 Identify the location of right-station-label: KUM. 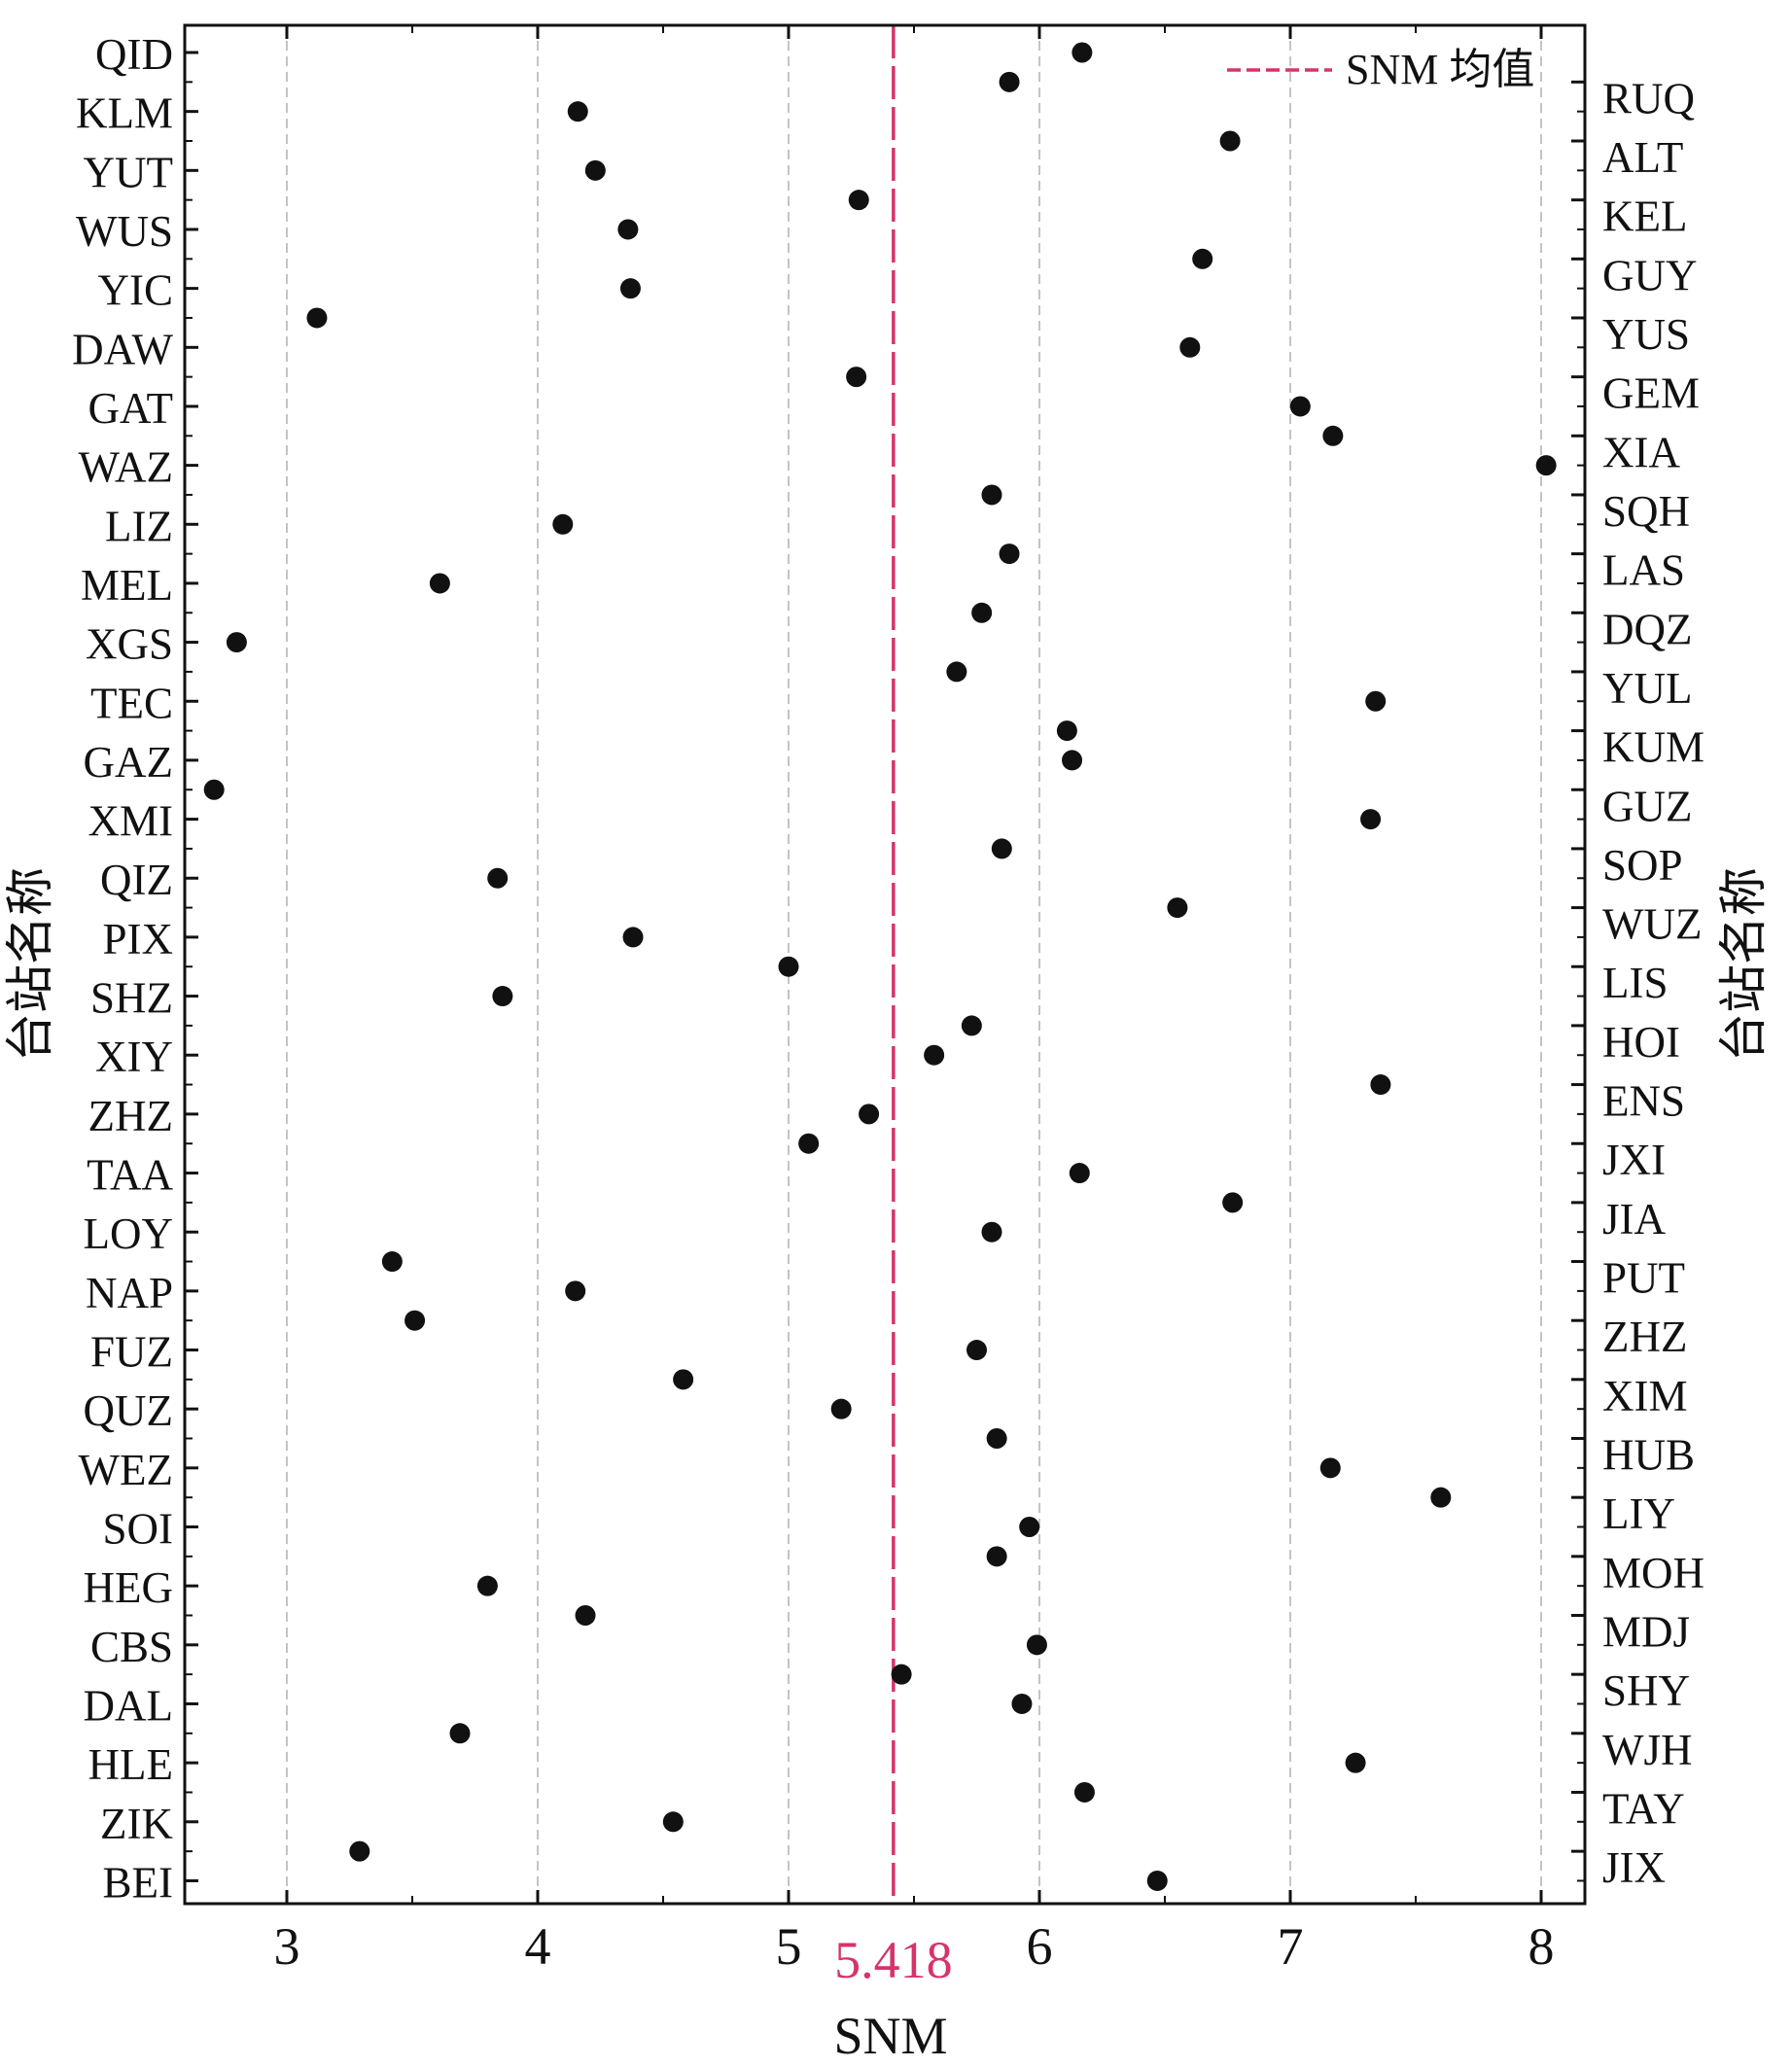
(1653, 747).